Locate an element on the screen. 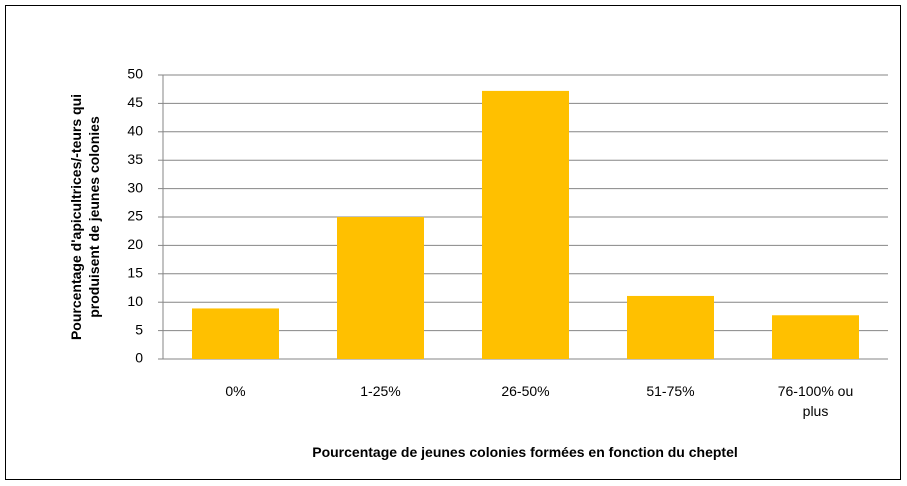 This screenshot has width=907, height=486. y-tick-label: 20 is located at coordinates (135, 244).